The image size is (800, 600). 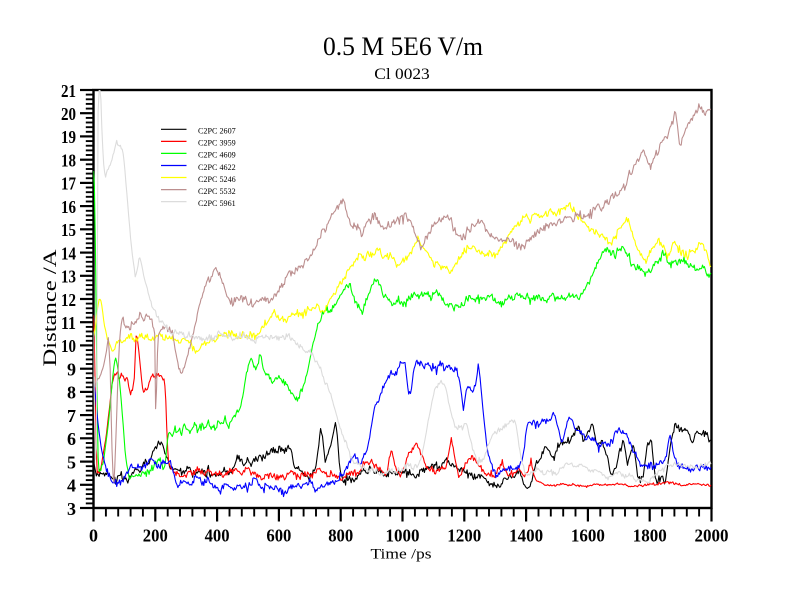 I want to click on svg-text: 400, so click(x=217, y=535).